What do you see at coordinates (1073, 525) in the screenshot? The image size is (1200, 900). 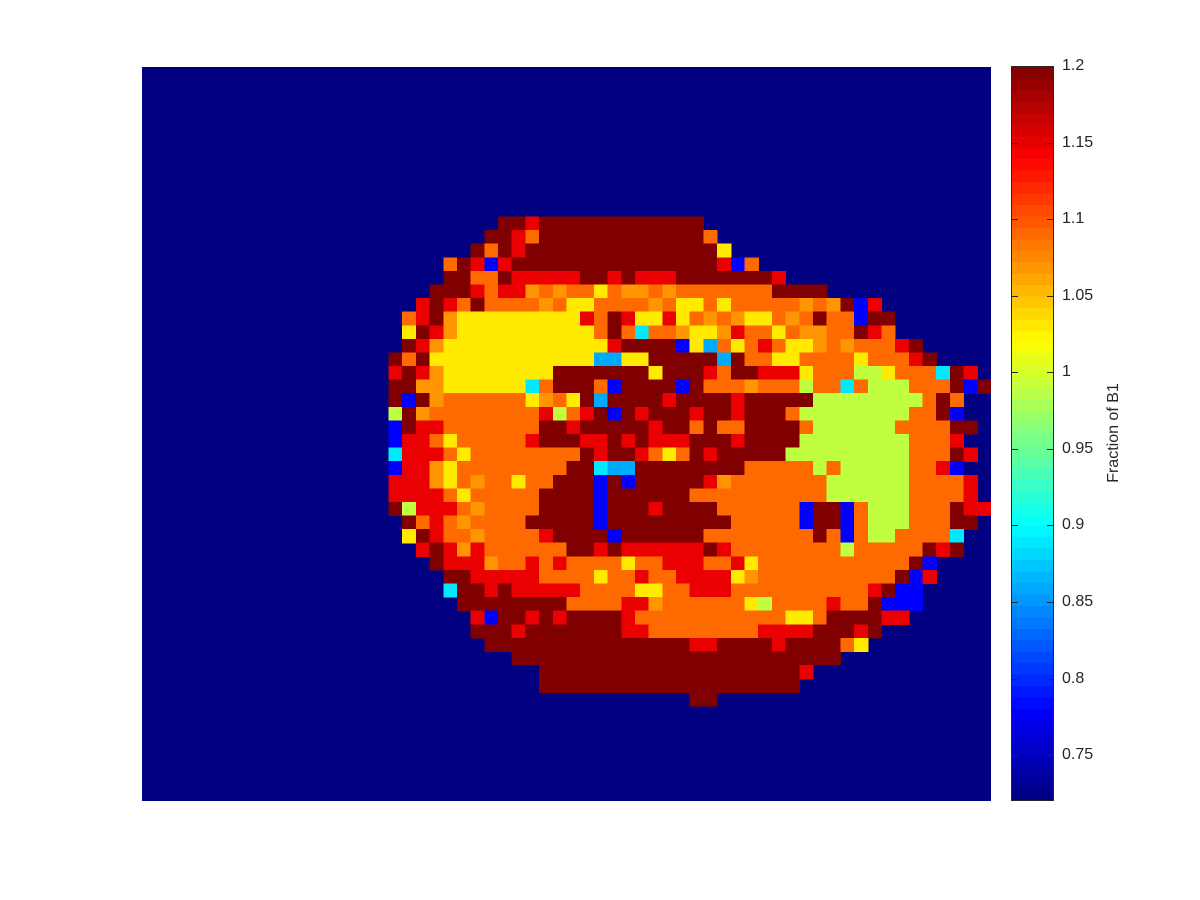 I see `colorbar-tick-label: 0.9` at bounding box center [1073, 525].